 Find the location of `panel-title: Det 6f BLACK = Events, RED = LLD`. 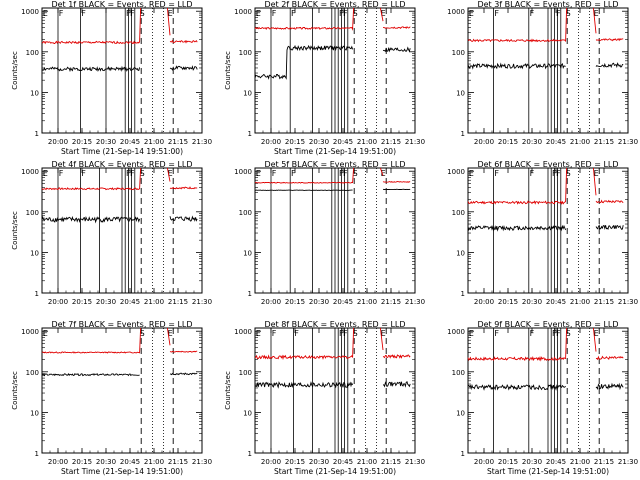

panel-title: Det 6f BLACK = Events, RED = LLD is located at coordinates (547, 164).